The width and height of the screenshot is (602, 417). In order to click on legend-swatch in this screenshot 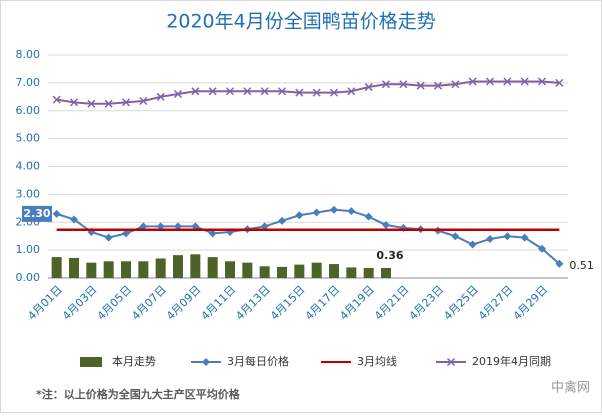, I will do `click(91, 362)`.